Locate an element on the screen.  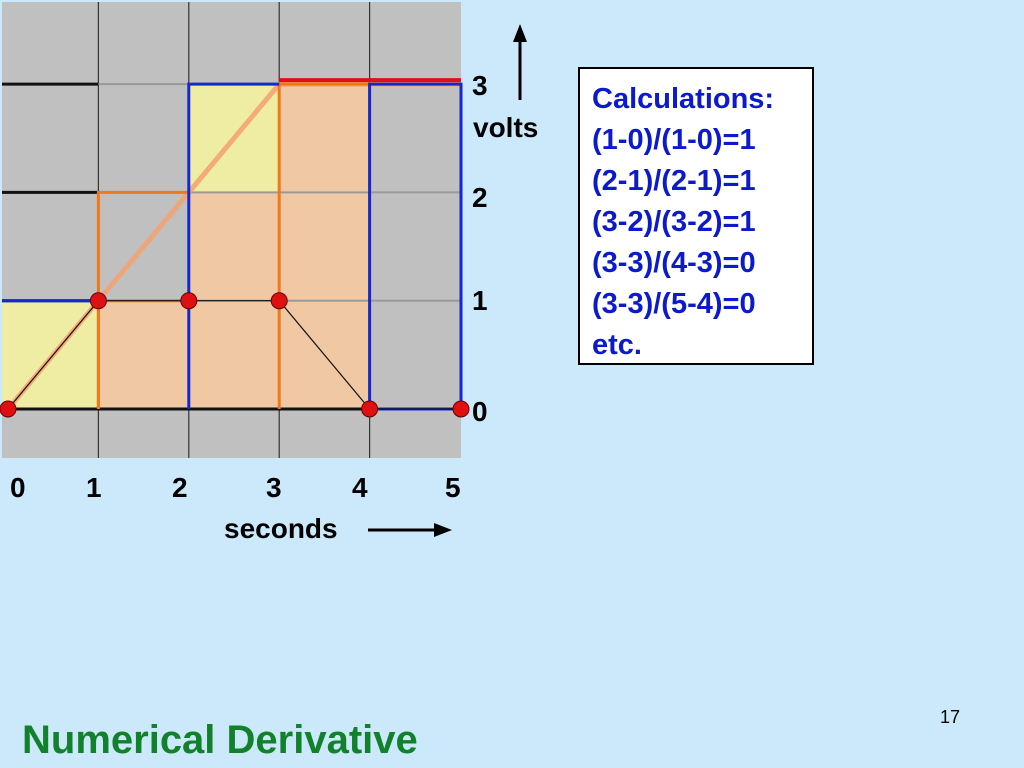
volts-arrow-head is located at coordinates (520, 33).